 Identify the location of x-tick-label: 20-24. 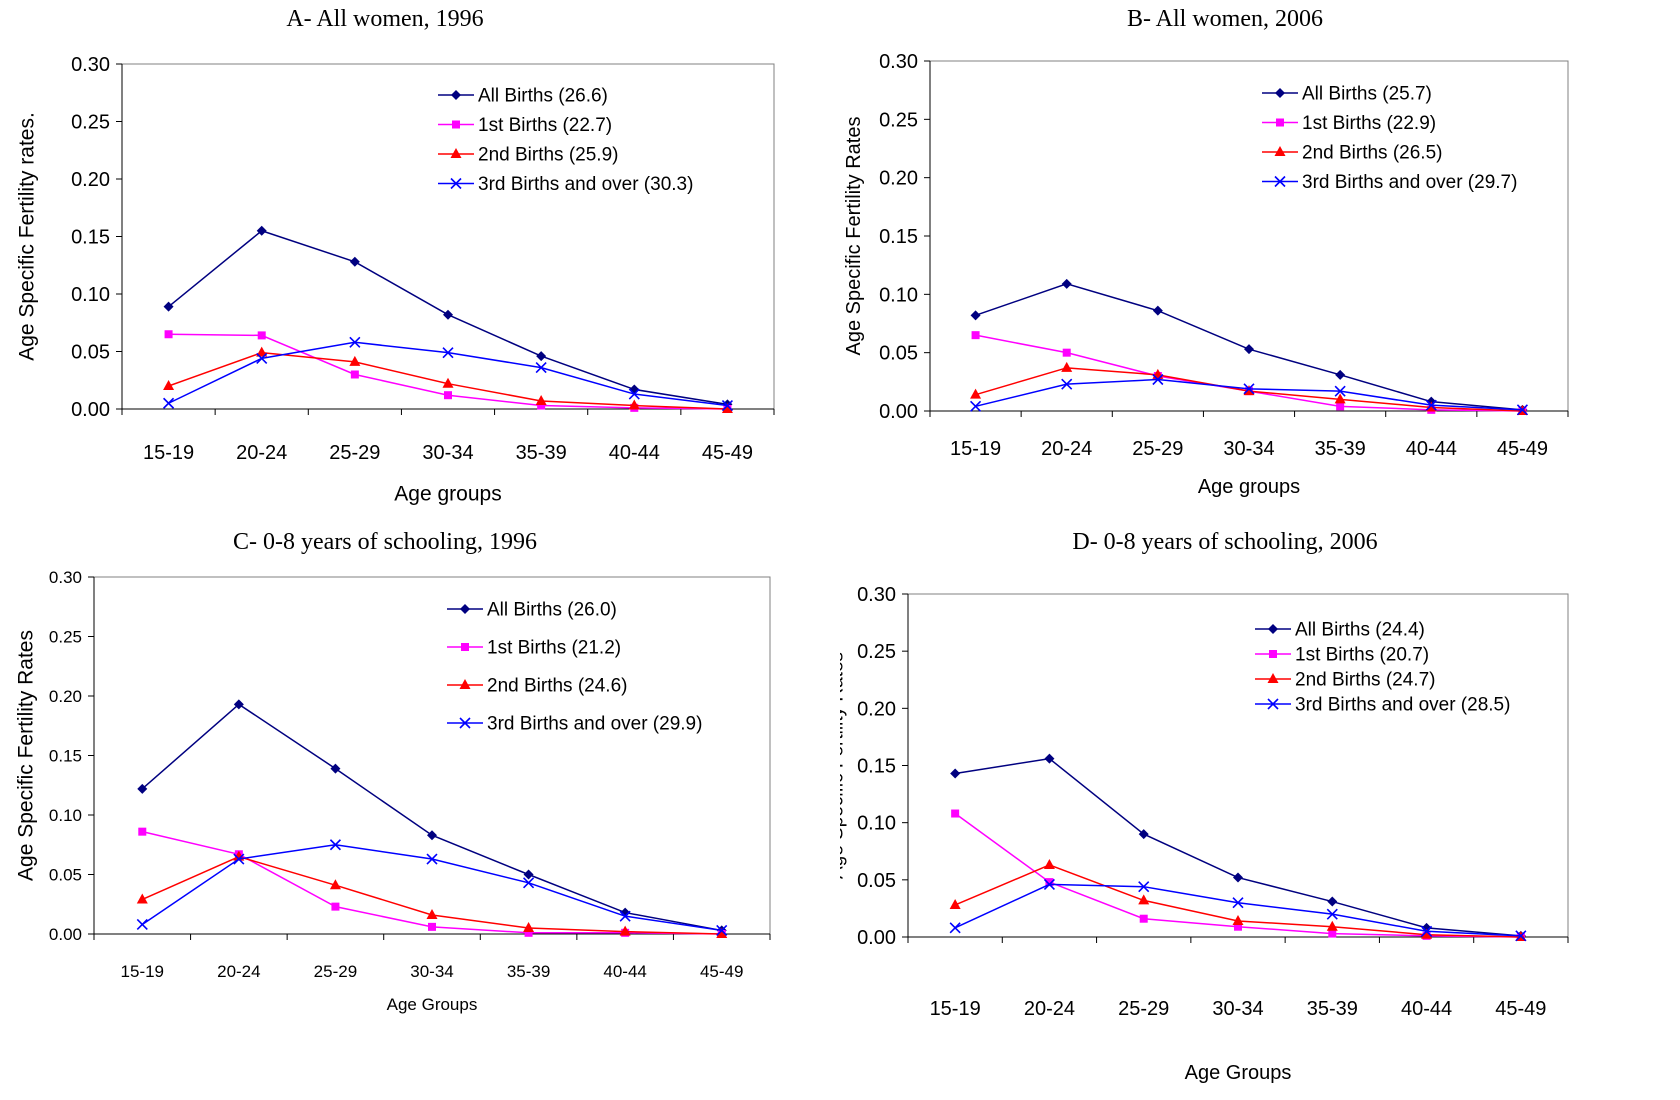
(238, 971).